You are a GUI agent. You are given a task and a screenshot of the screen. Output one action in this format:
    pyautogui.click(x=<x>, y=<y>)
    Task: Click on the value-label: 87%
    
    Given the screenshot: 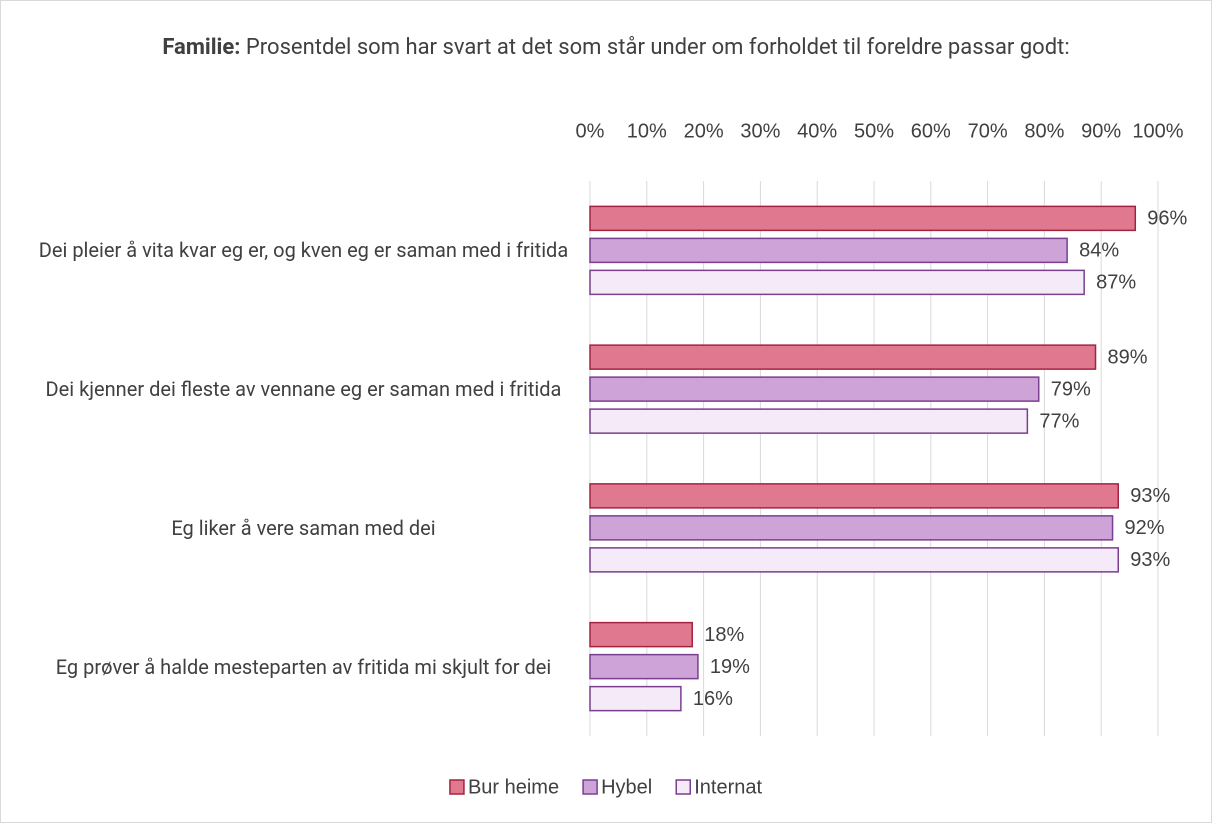 What is the action you would take?
    pyautogui.click(x=1116, y=283)
    